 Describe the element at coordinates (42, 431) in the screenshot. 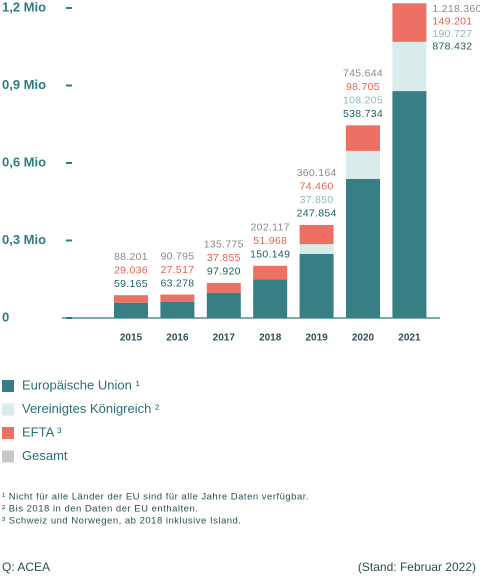

I see `legend-label: EFTA ³` at that location.